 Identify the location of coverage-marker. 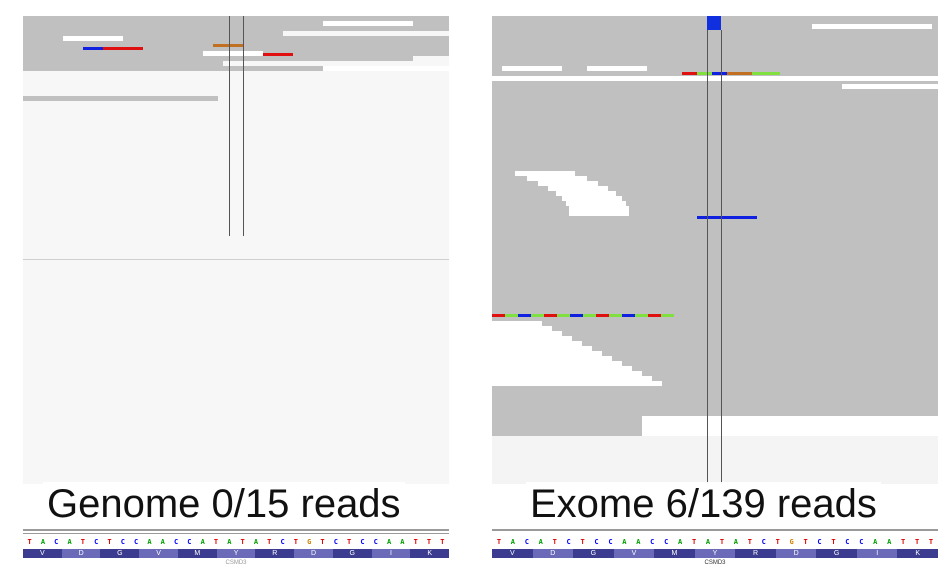
(714, 23).